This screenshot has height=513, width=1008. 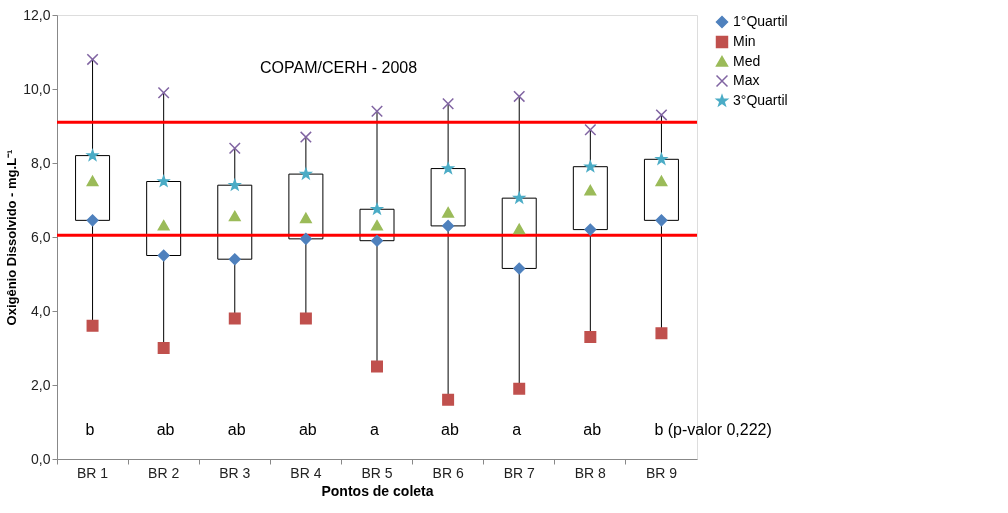 I want to click on x-tick-label: BR 2, so click(x=164, y=472).